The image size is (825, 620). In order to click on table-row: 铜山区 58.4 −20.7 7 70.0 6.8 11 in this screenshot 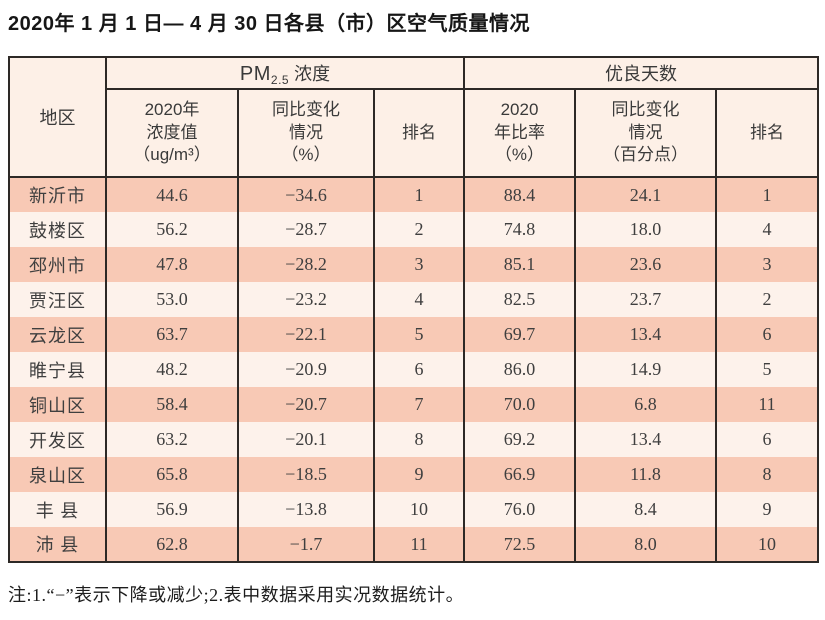, I will do `click(414, 404)`.